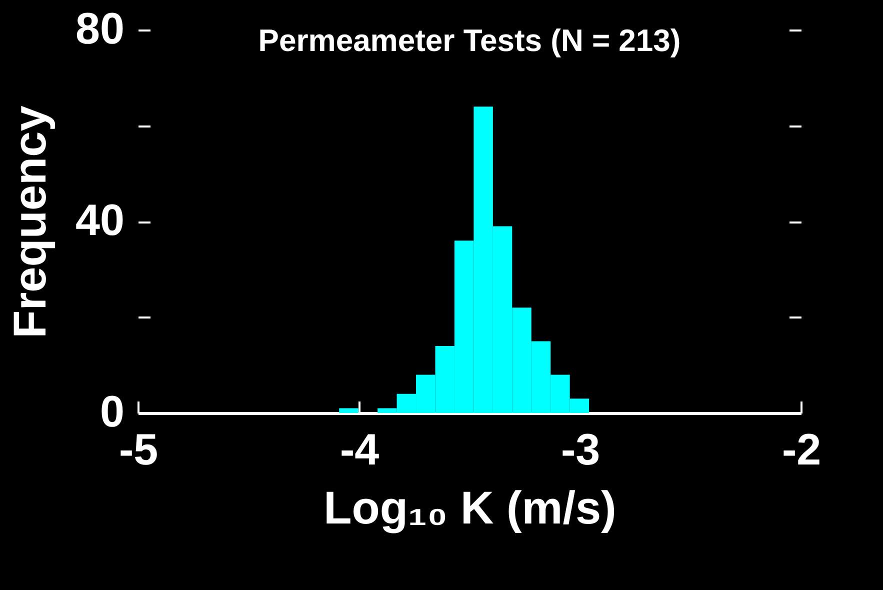 Image resolution: width=883 pixels, height=590 pixels. Describe the element at coordinates (100, 29) in the screenshot. I see `y-tick-label: 80` at that location.